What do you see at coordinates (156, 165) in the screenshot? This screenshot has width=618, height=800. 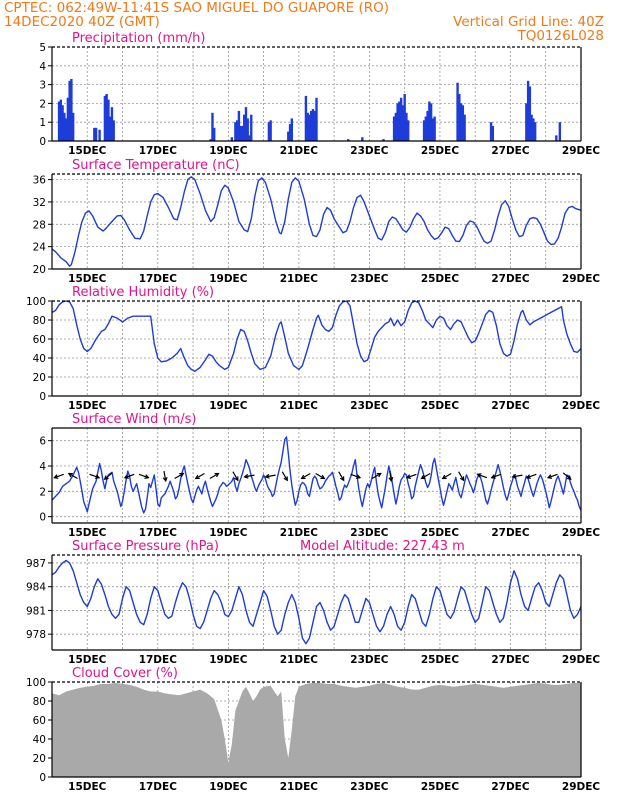 I see `panel-title: Surface Temperature (nC)` at bounding box center [156, 165].